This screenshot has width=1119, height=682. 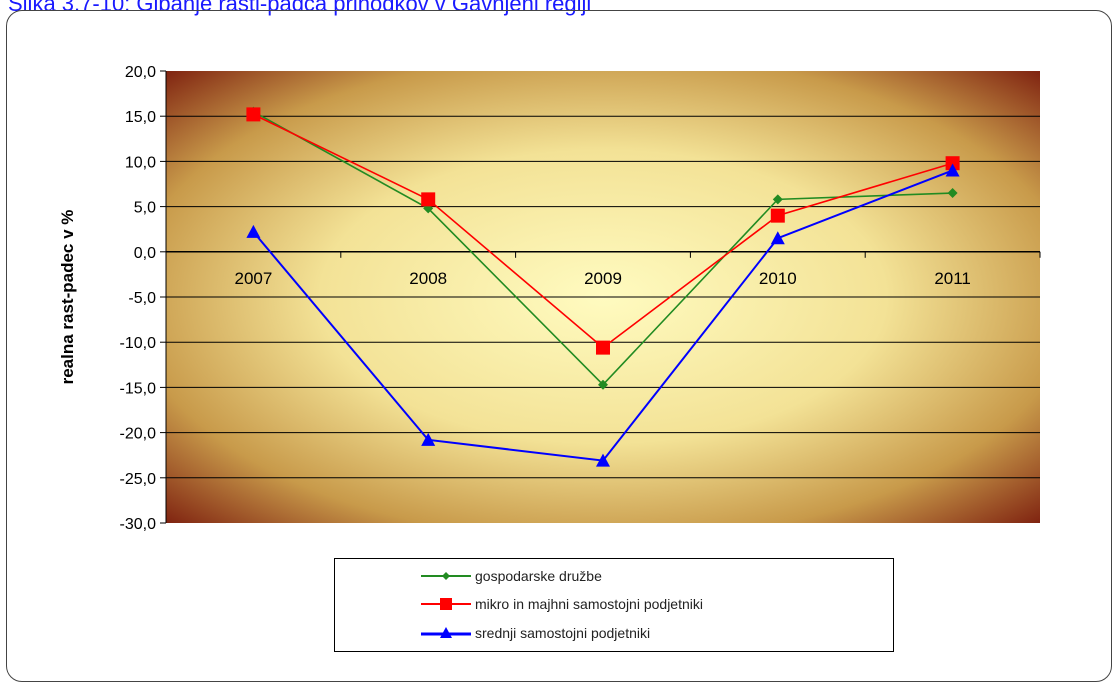 I want to click on y-tick-label: -20,0, so click(x=138, y=434).